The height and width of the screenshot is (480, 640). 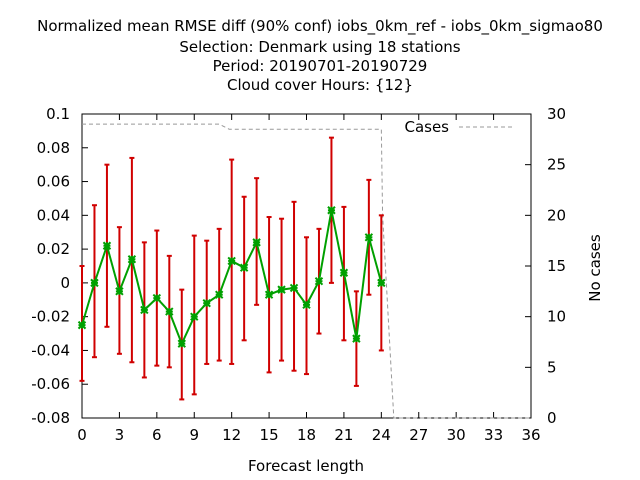 I want to click on x-tick-label: 36, so click(x=530, y=435).